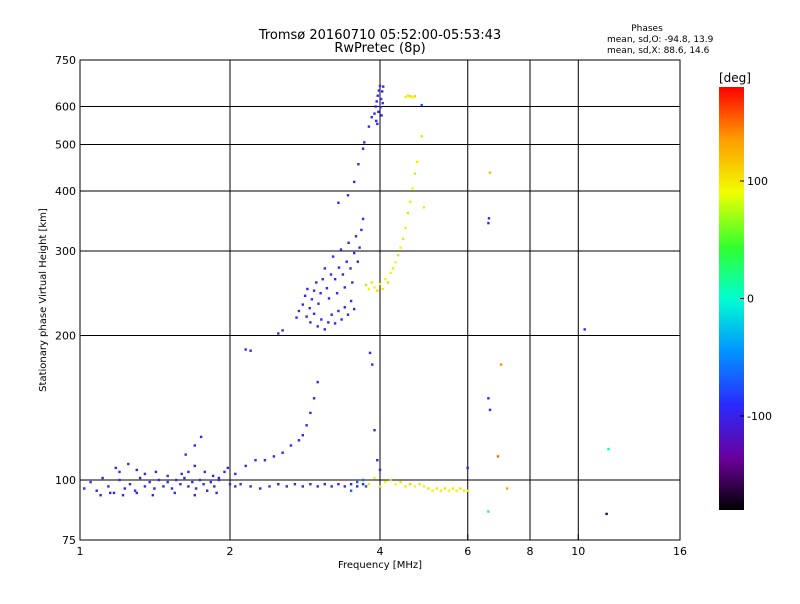 This screenshot has height=604, width=800. Describe the element at coordinates (379, 48) in the screenshot. I see `chart-subtitle: RwPretec (8p)` at that location.